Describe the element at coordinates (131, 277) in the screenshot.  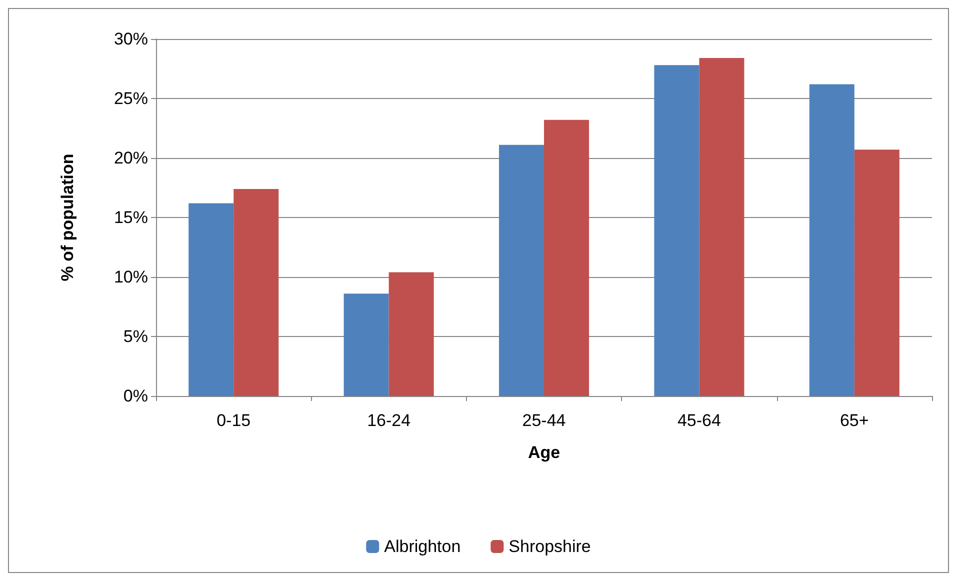
I see `y-tick-label: 10%` at that location.